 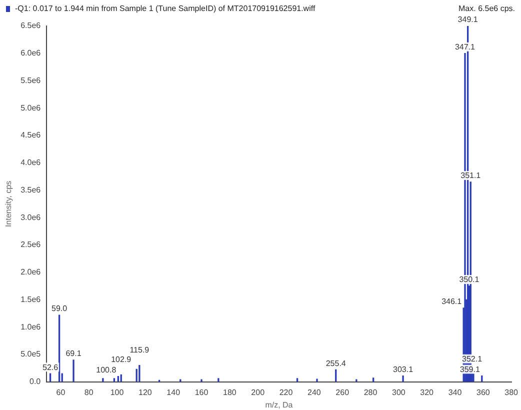 I want to click on x-tick-label: 240, so click(x=315, y=392).